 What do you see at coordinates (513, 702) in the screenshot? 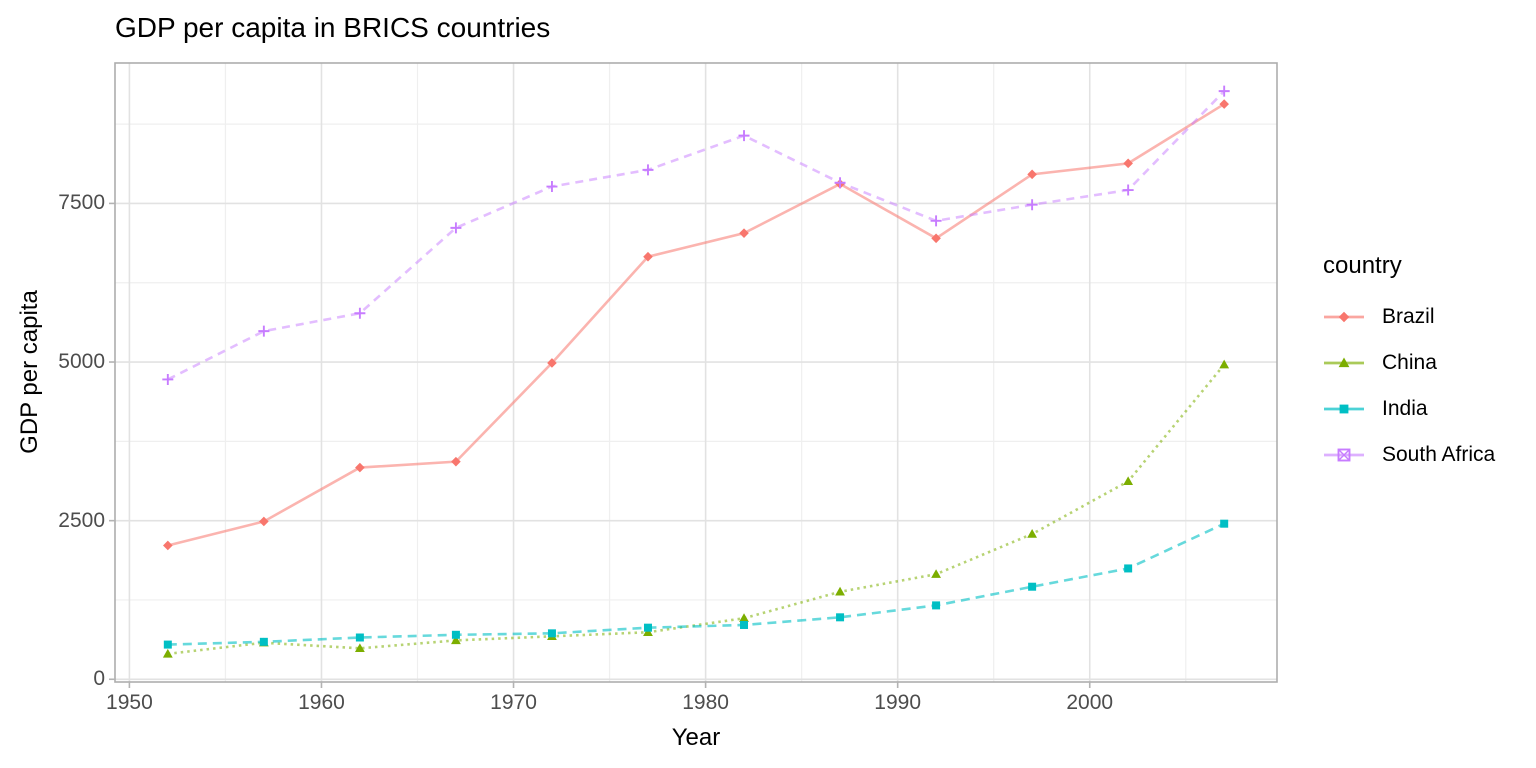
I see `x-tick-label: 1970` at bounding box center [513, 702].